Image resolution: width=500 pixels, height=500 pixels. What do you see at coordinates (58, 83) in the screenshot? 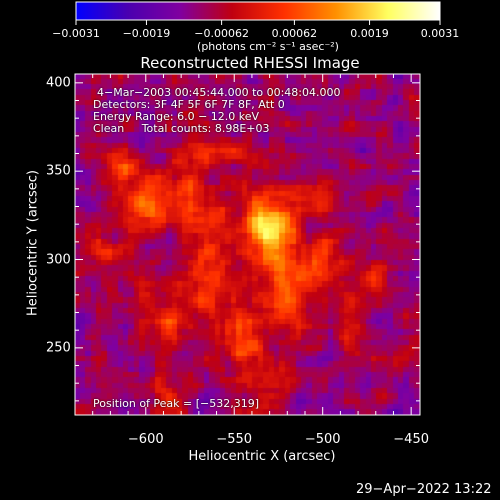
I see `y-tick-label: 400` at bounding box center [58, 83].